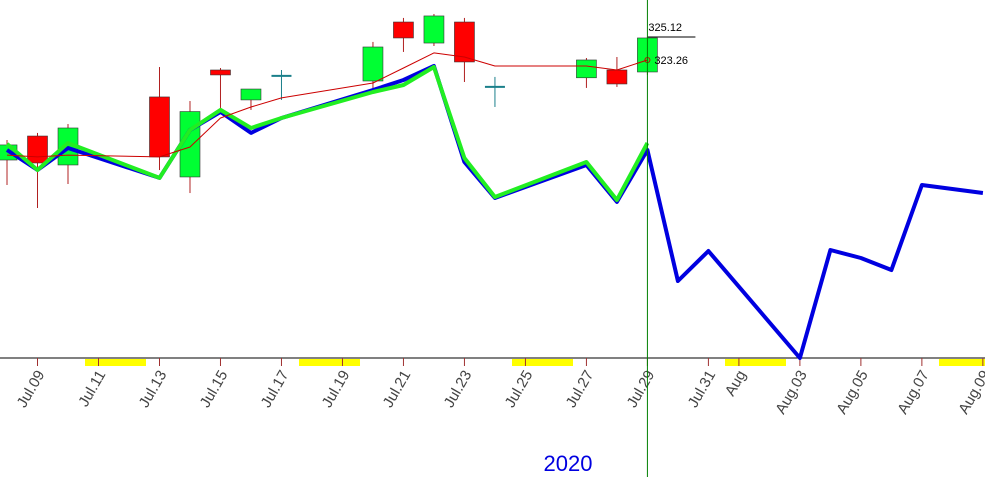  What do you see at coordinates (458, 388) in the screenshot?
I see `x-tick-label: Jul.23` at bounding box center [458, 388].